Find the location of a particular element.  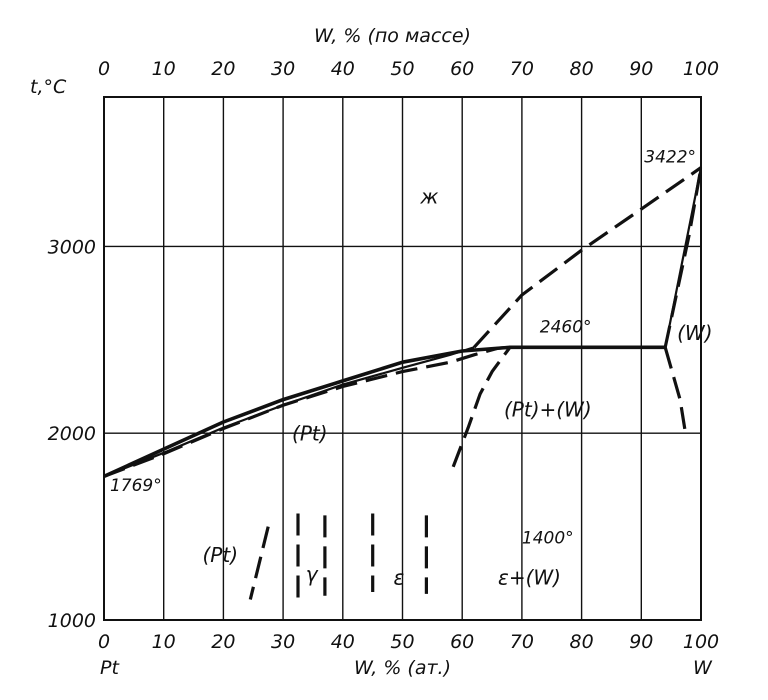

x-tick-label-top: 80 is located at coordinates (582, 69).